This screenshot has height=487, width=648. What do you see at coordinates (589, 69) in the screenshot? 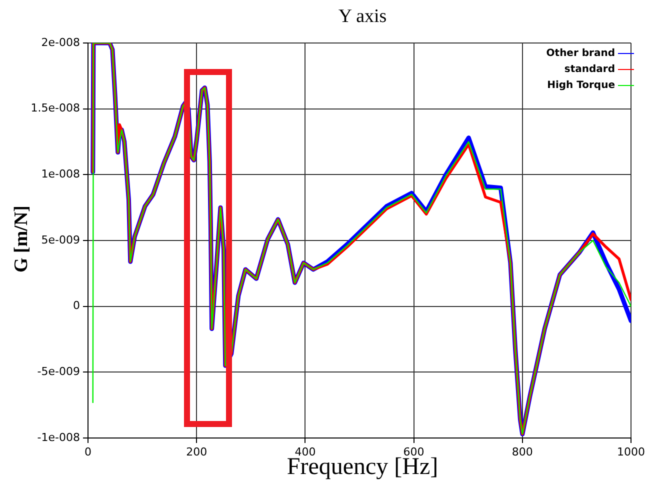
I see `legend-label: standard` at bounding box center [589, 69].